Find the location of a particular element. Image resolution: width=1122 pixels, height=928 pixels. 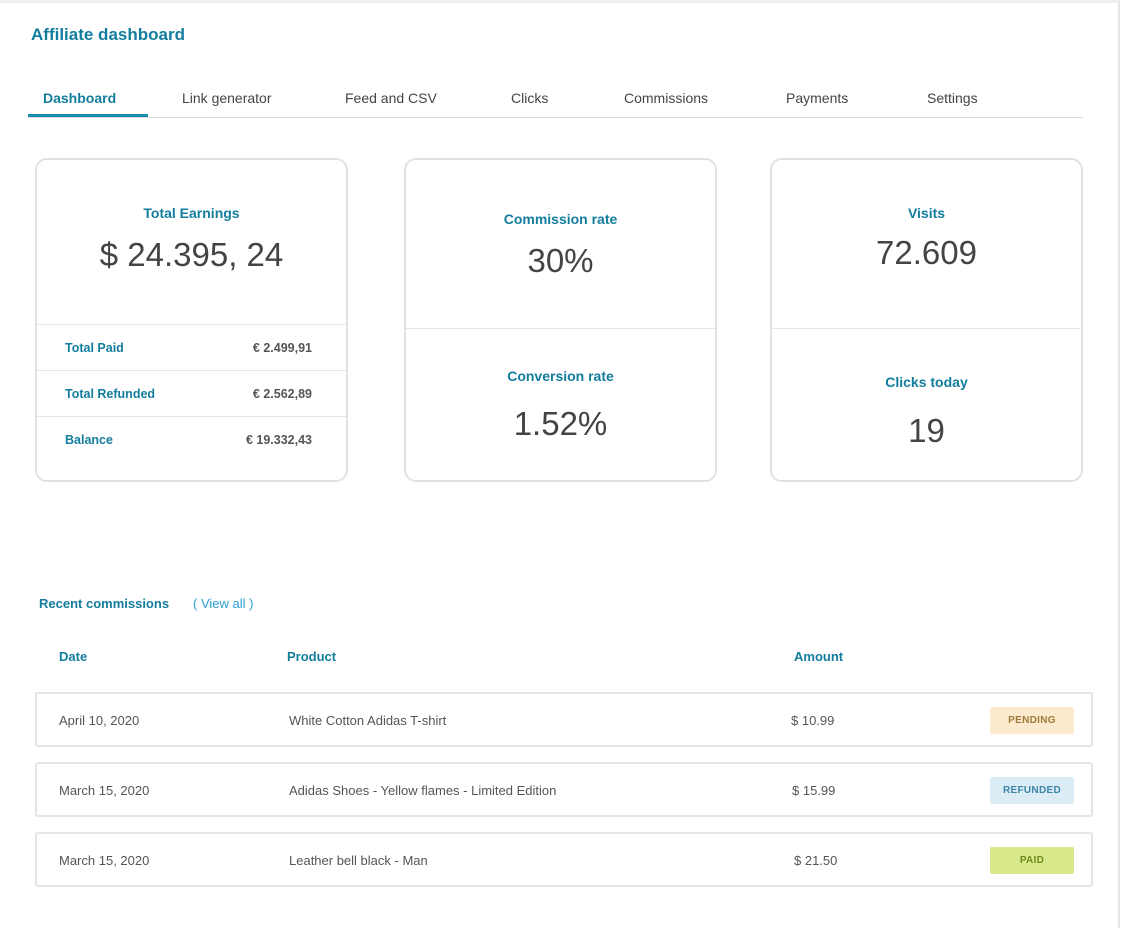

clicks-today-label: Clicks today is located at coordinates (926, 382).